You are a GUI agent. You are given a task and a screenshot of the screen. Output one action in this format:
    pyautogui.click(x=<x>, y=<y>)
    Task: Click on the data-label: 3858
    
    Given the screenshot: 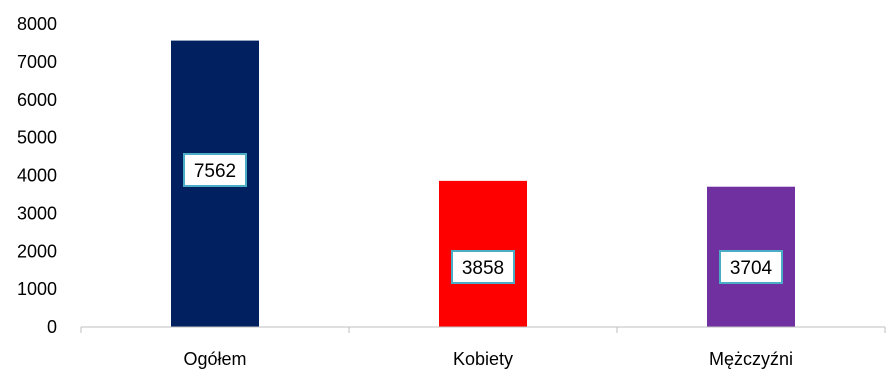 What is the action you would take?
    pyautogui.click(x=483, y=267)
    